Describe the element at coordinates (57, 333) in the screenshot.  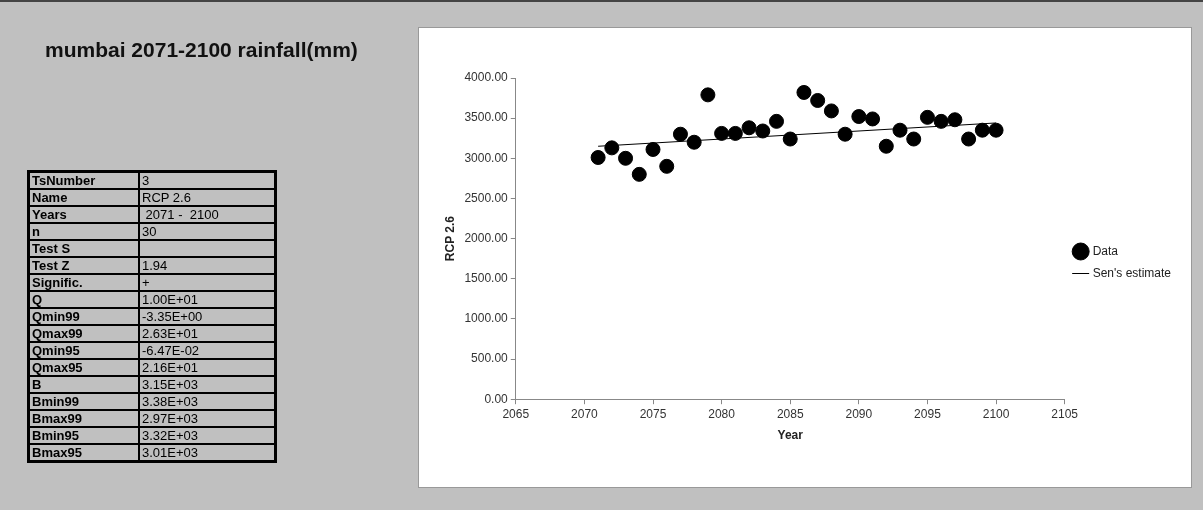
I see `category-label: Qmax99` at that location.